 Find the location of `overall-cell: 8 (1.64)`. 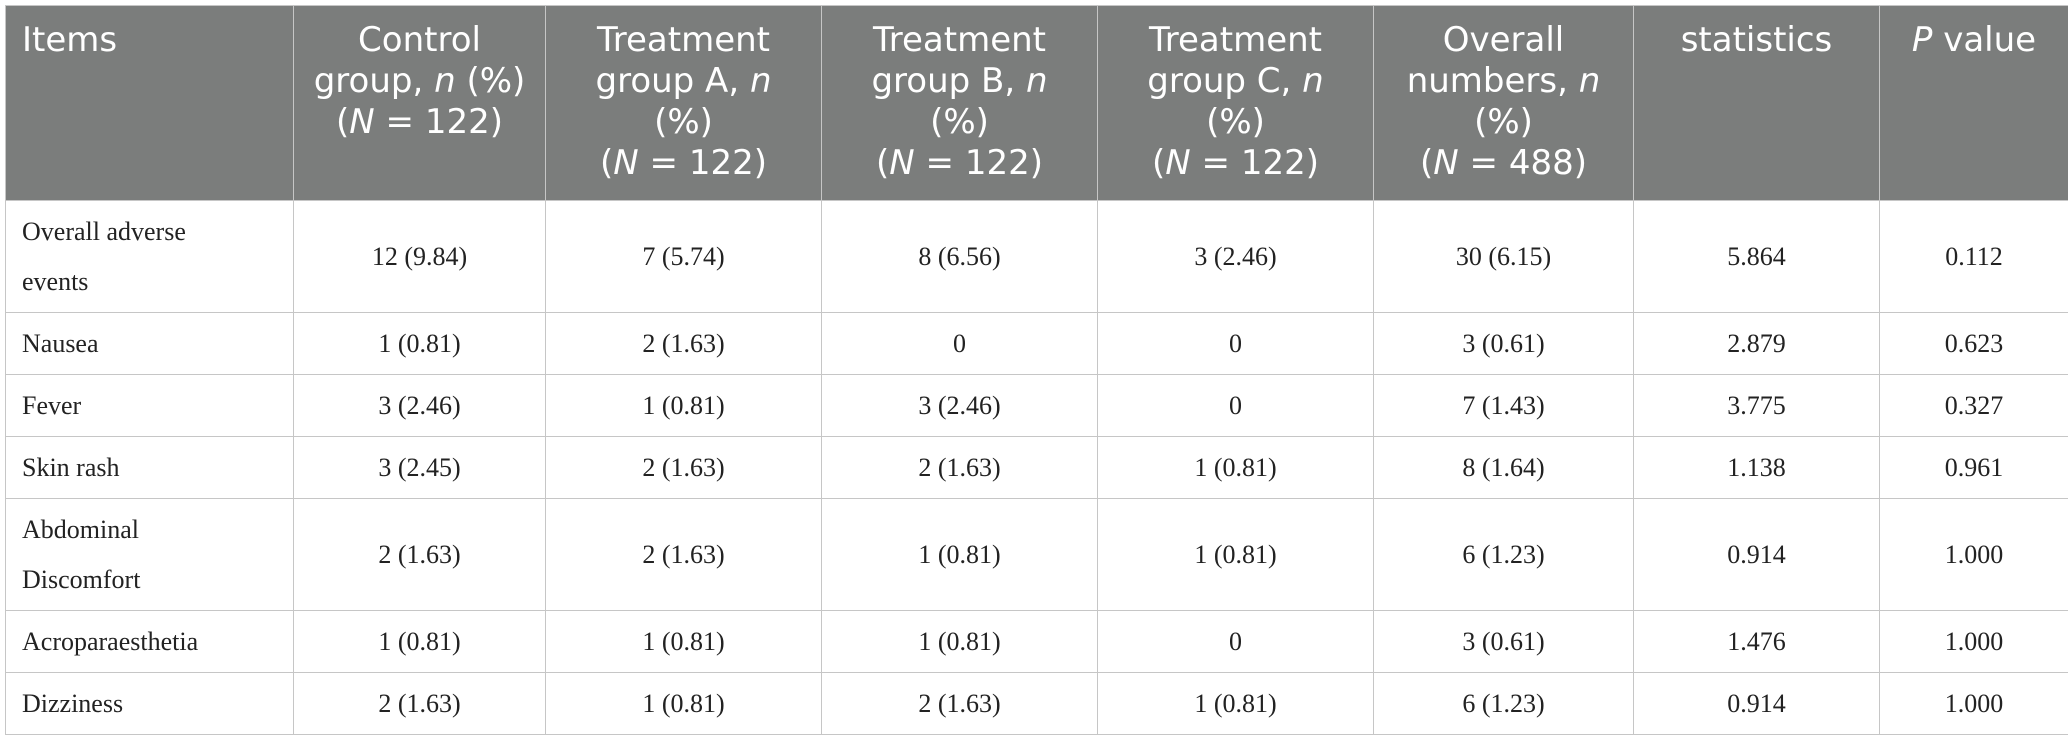

overall-cell: 8 (1.64) is located at coordinates (1503, 467).